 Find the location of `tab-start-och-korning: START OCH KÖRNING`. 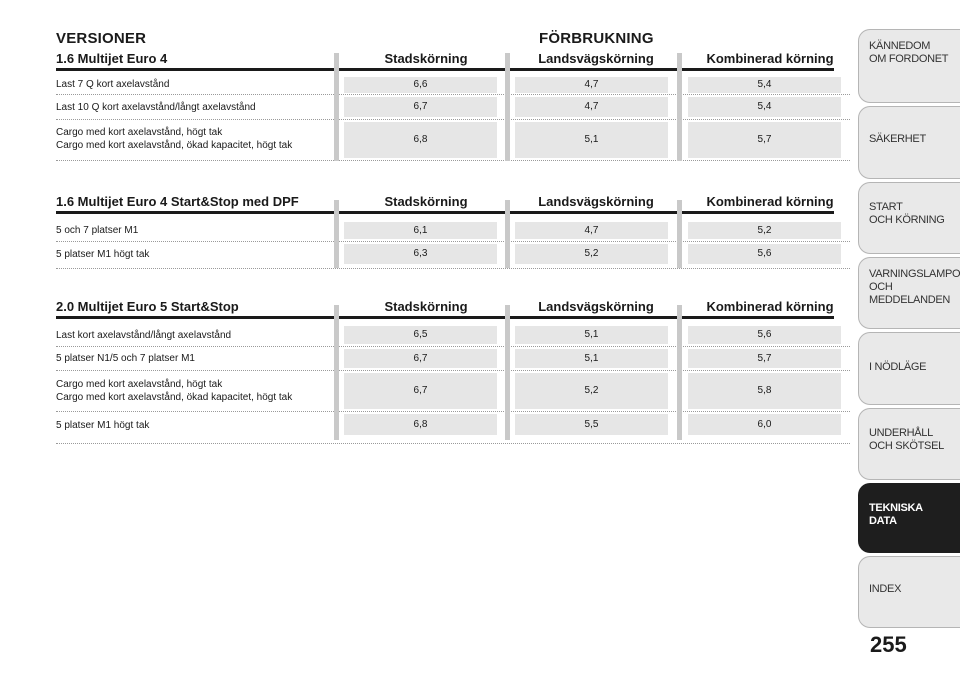

tab-start-och-korning: START OCH KÖRNING is located at coordinates (909, 218).